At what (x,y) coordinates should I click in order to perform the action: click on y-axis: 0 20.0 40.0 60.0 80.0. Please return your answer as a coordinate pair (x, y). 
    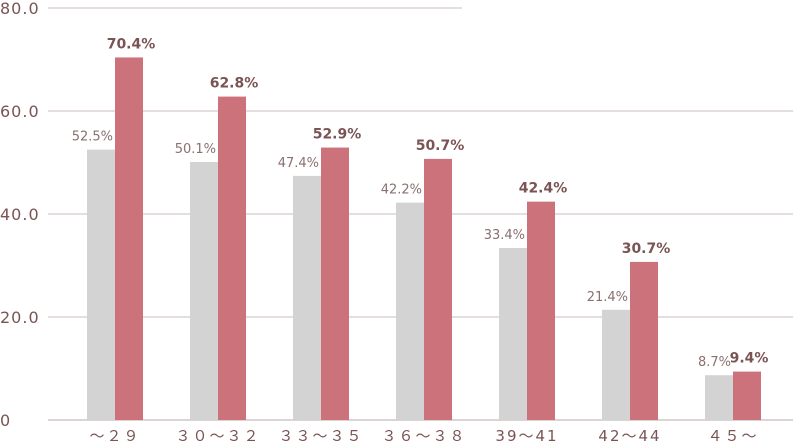
    Looking at the image, I should click on (20, 215).